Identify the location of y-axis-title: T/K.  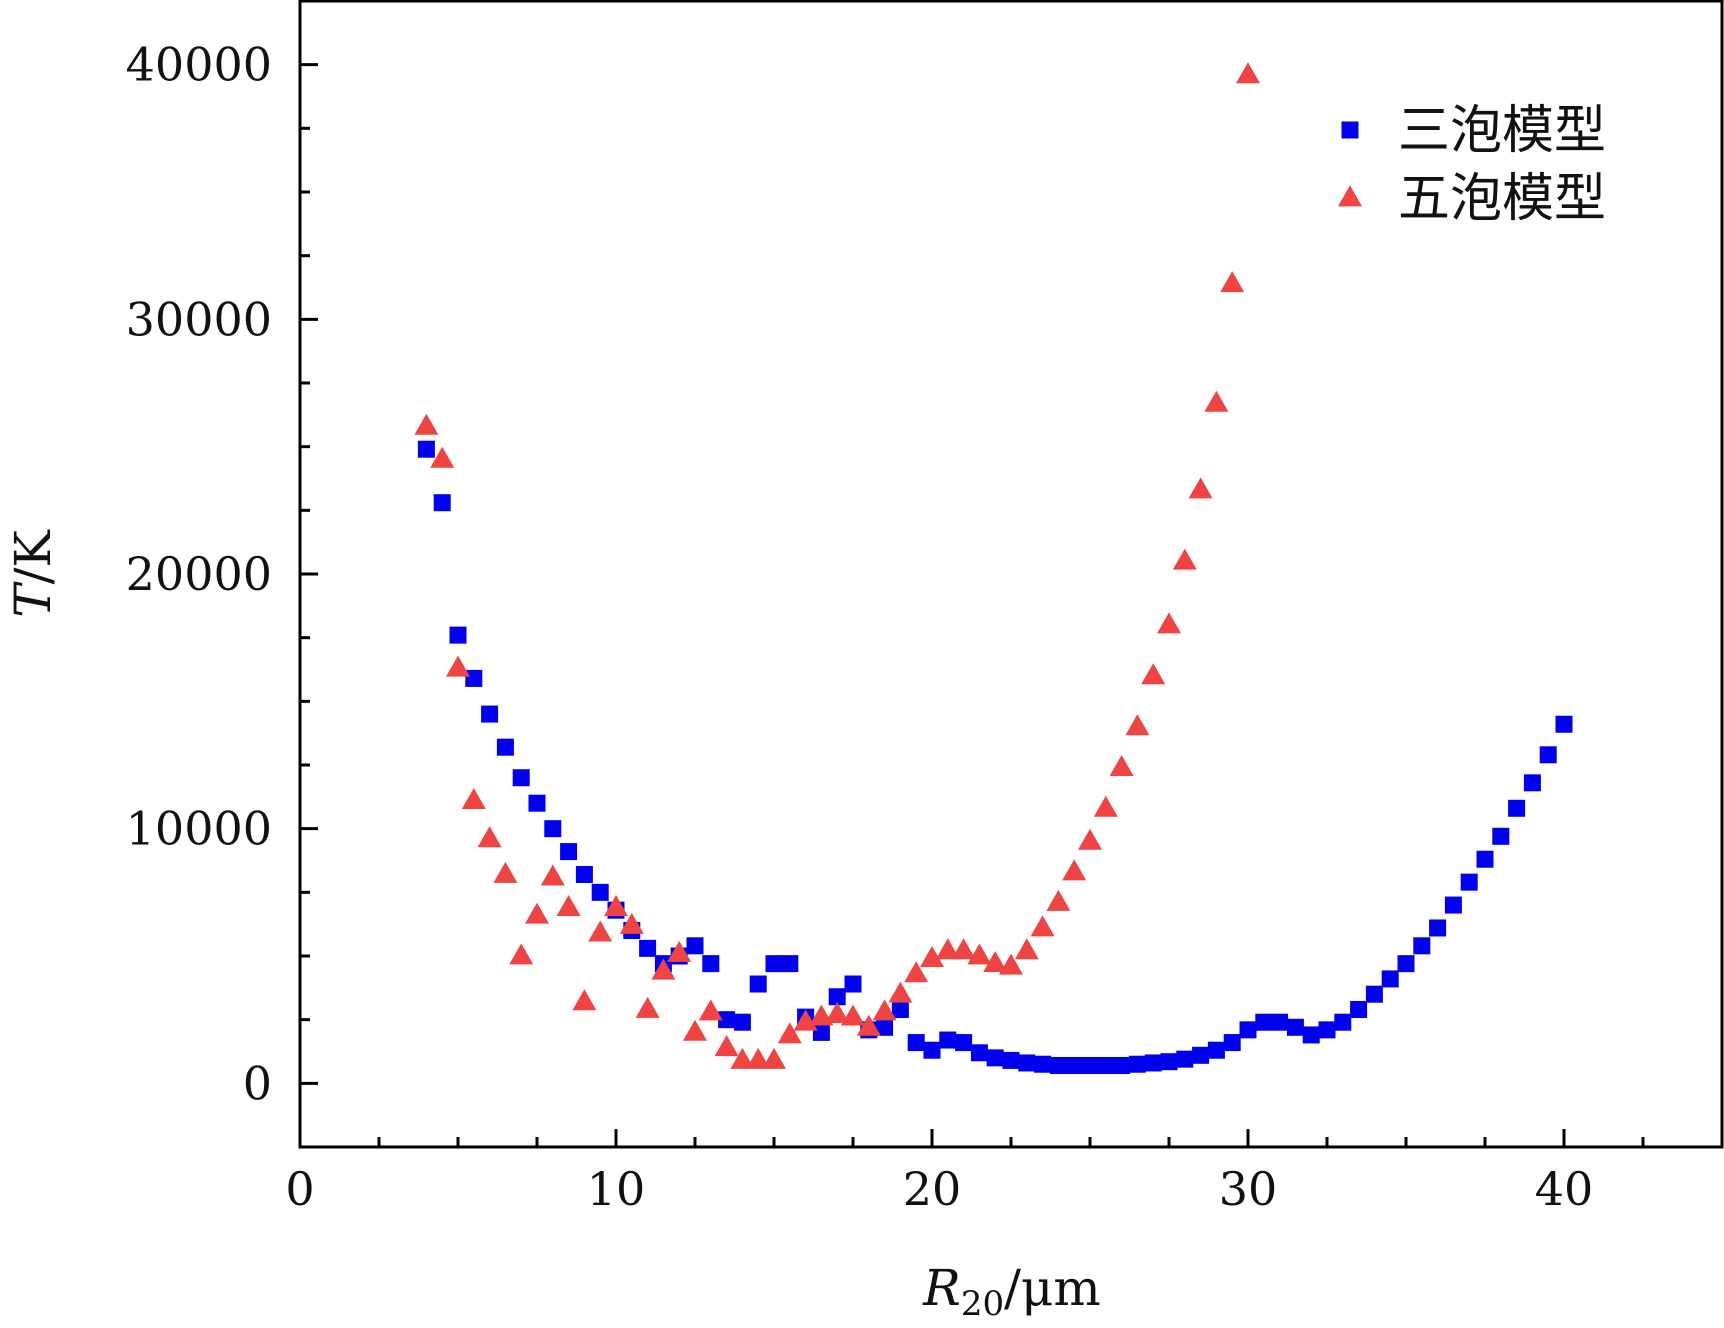
(33, 573).